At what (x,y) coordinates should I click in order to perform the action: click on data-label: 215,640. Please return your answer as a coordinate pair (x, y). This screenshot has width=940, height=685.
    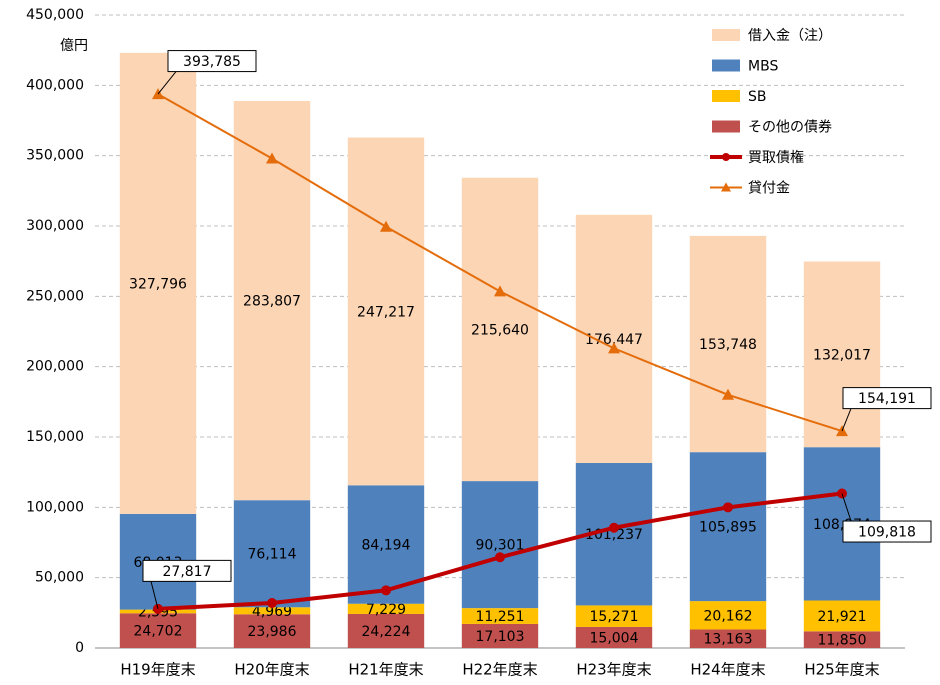
    Looking at the image, I should click on (500, 330).